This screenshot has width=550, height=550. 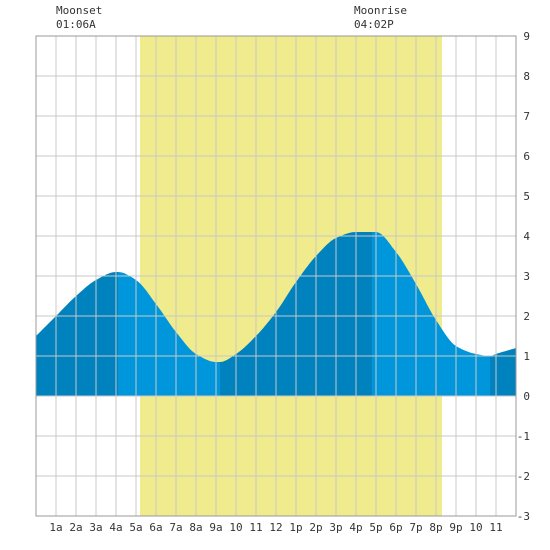 What do you see at coordinates (523, 476) in the screenshot?
I see `y-tick-label: -2` at bounding box center [523, 476].